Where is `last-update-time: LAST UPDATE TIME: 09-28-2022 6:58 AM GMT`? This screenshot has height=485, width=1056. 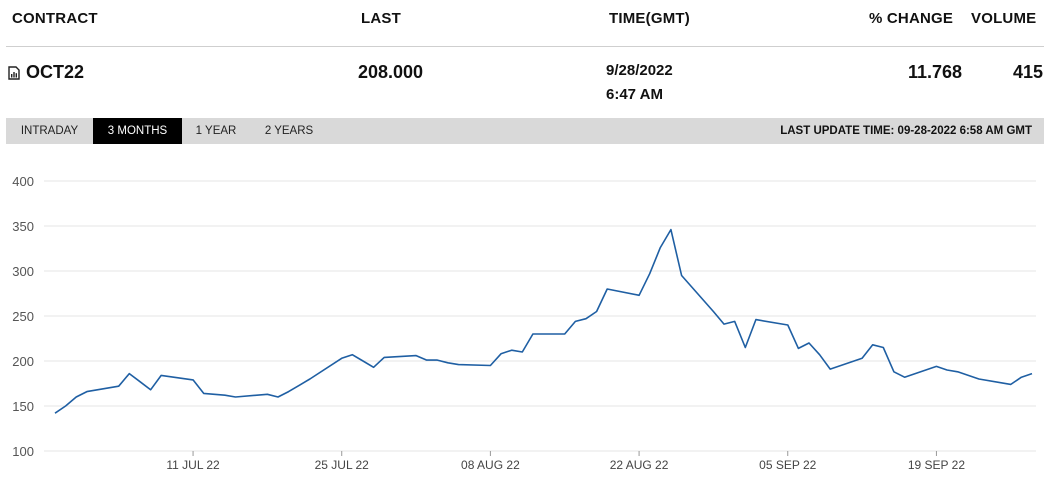 last-update-time: LAST UPDATE TIME: 09-28-2022 6:58 AM GMT is located at coordinates (906, 131).